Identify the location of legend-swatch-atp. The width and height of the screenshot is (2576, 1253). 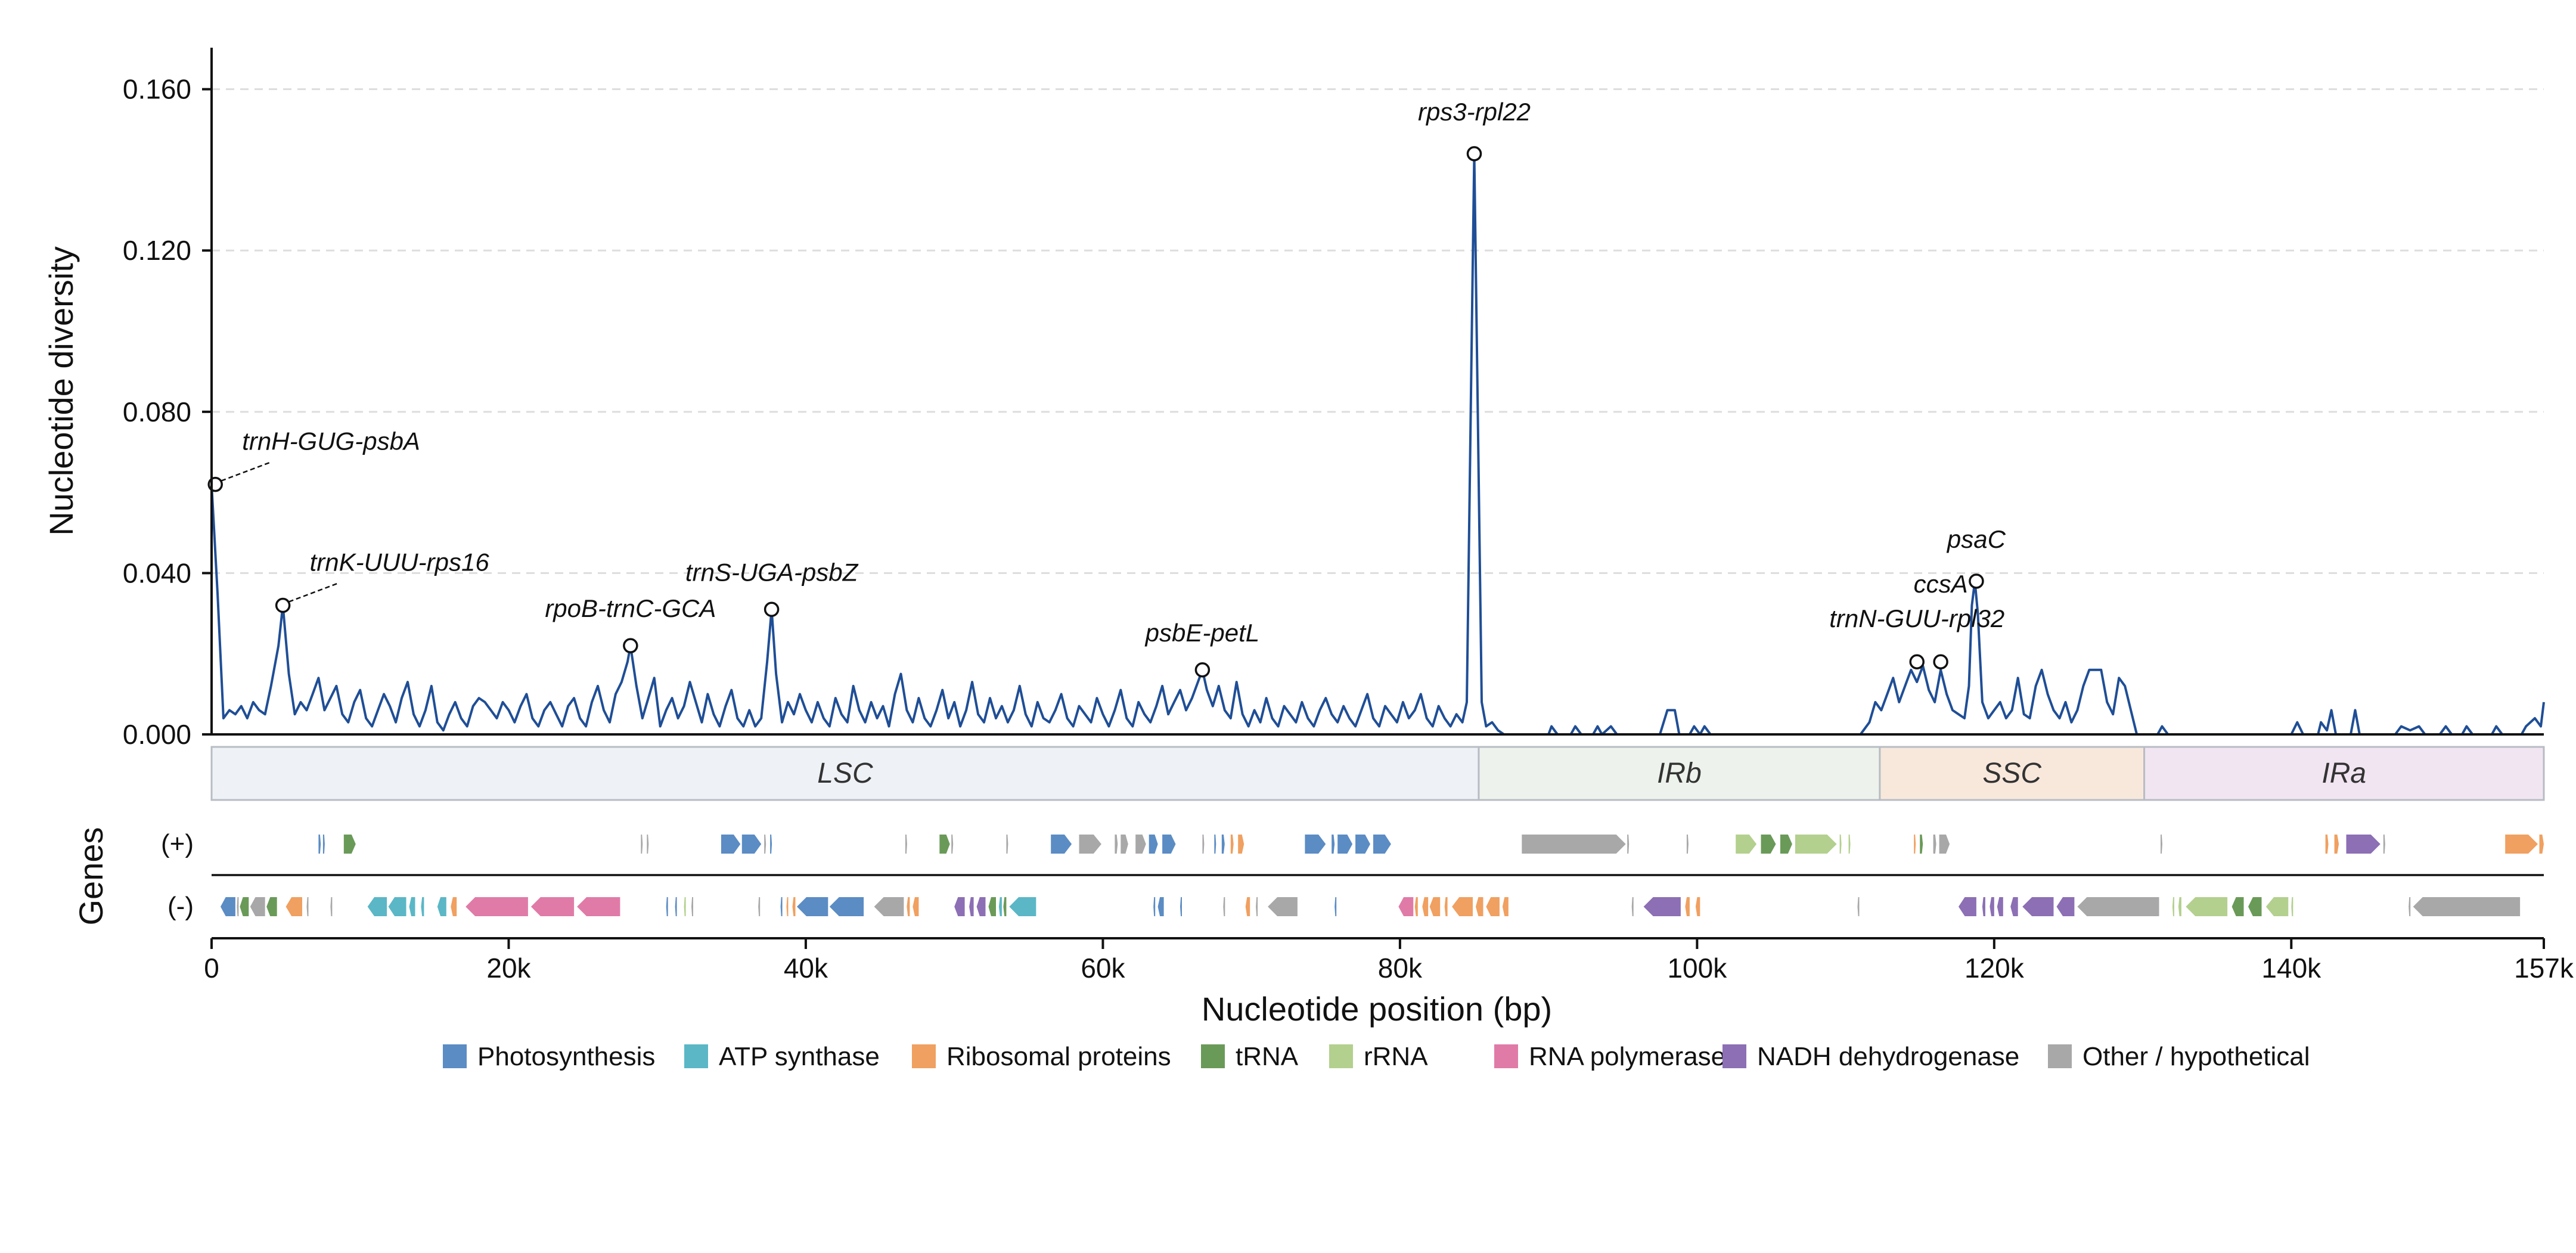
(696, 1056).